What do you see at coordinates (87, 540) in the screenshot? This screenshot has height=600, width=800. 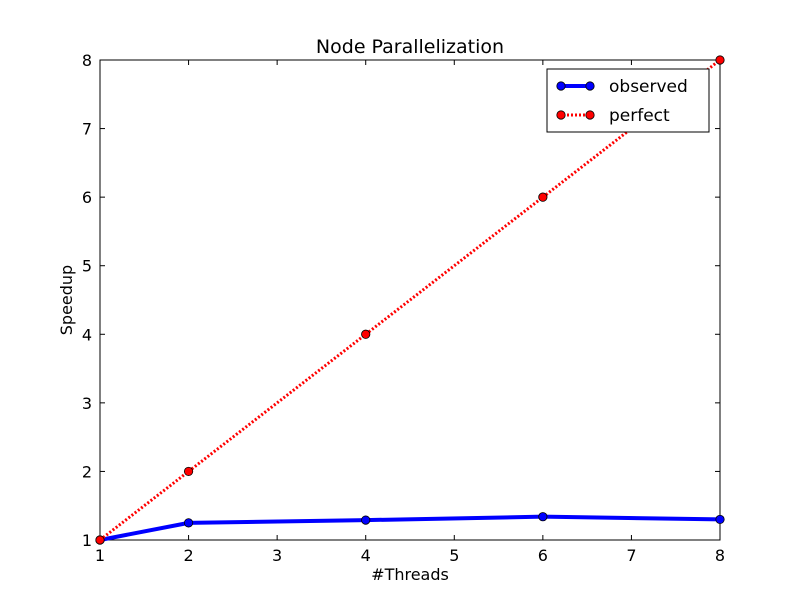 I see `y-tick-label: 1` at bounding box center [87, 540].